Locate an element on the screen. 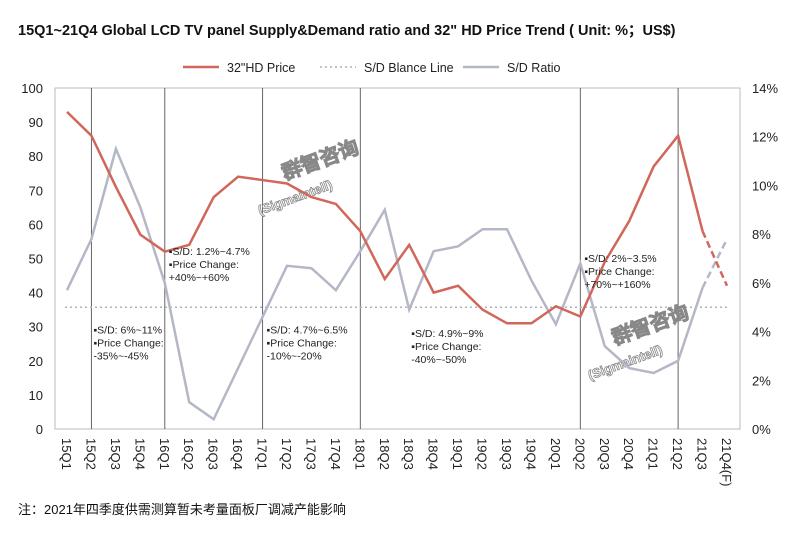  x-tick-label: 18Q2 is located at coordinates (384, 454).